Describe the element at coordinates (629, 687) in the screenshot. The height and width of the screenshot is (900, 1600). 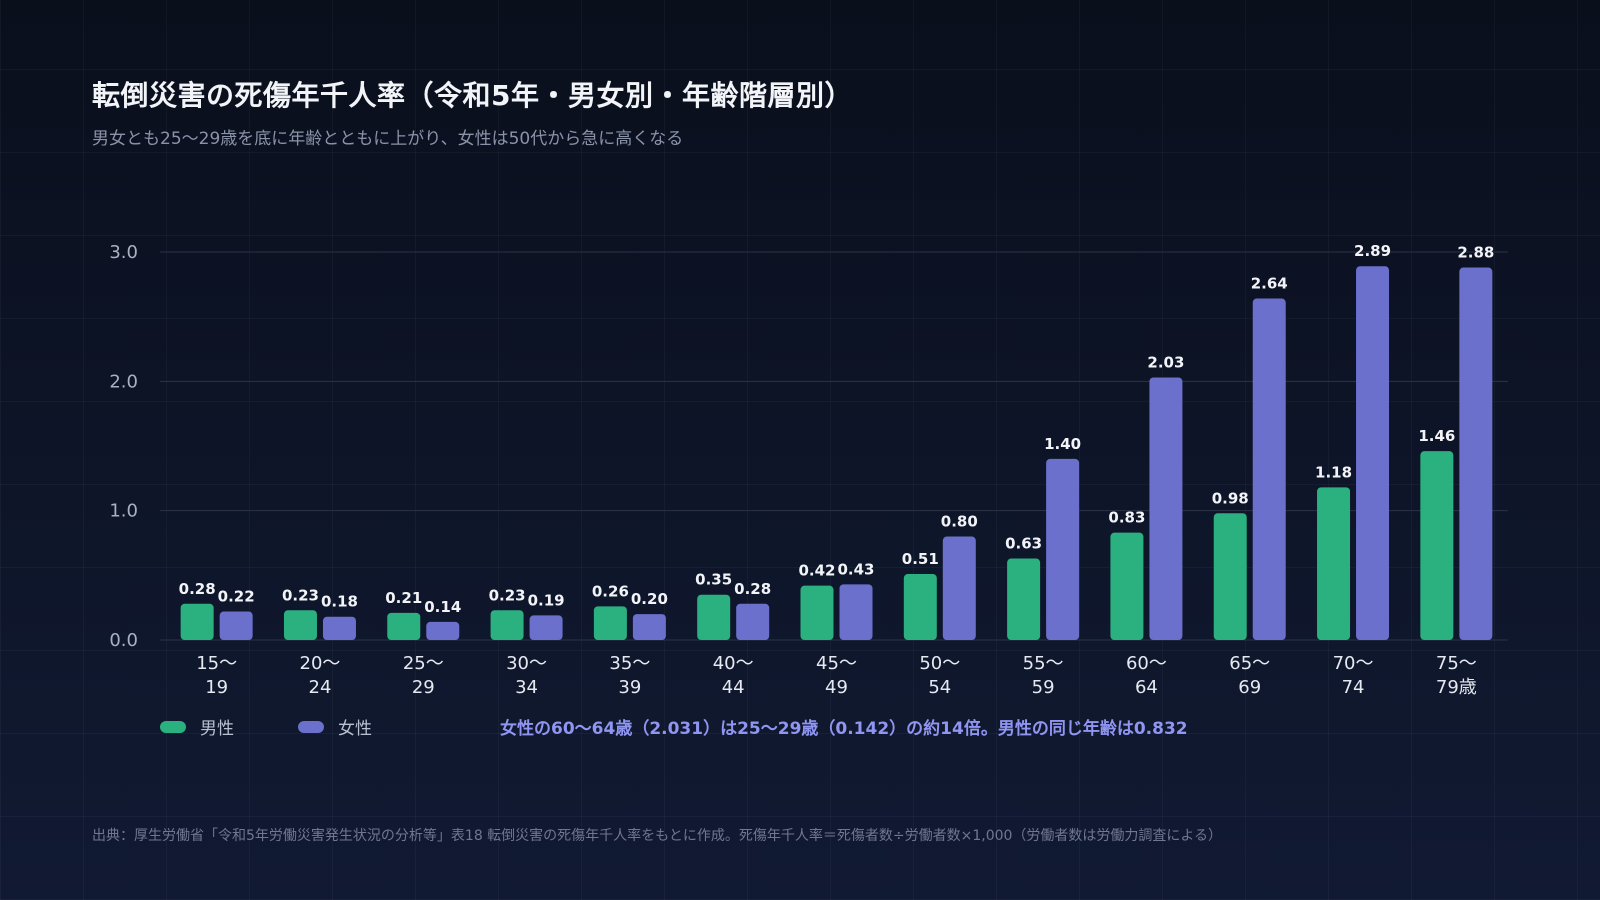
I see `x-tick-label: 39` at that location.